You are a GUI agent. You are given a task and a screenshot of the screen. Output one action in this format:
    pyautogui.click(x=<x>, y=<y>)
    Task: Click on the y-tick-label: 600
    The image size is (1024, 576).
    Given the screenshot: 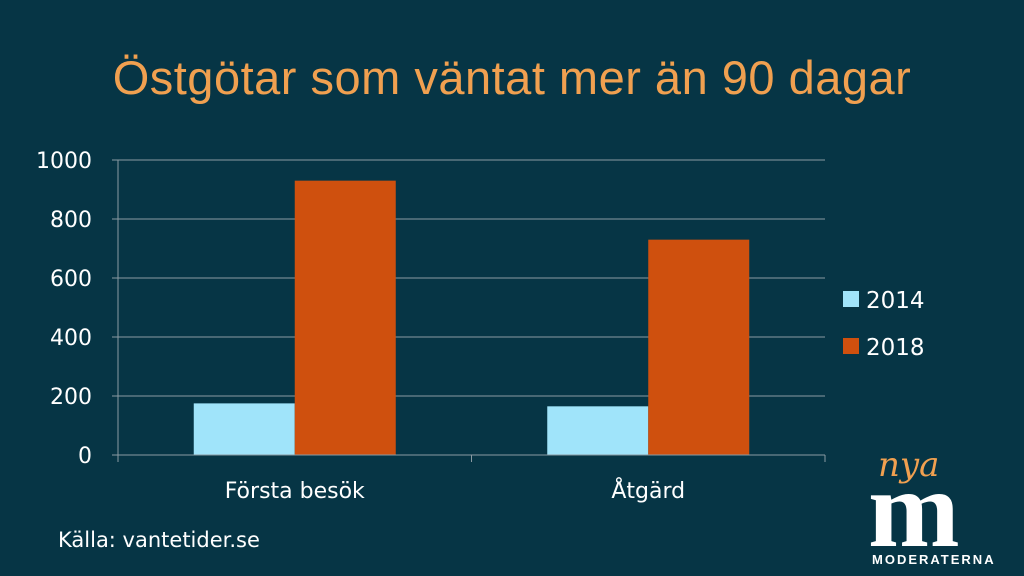 What is the action you would take?
    pyautogui.click(x=71, y=279)
    